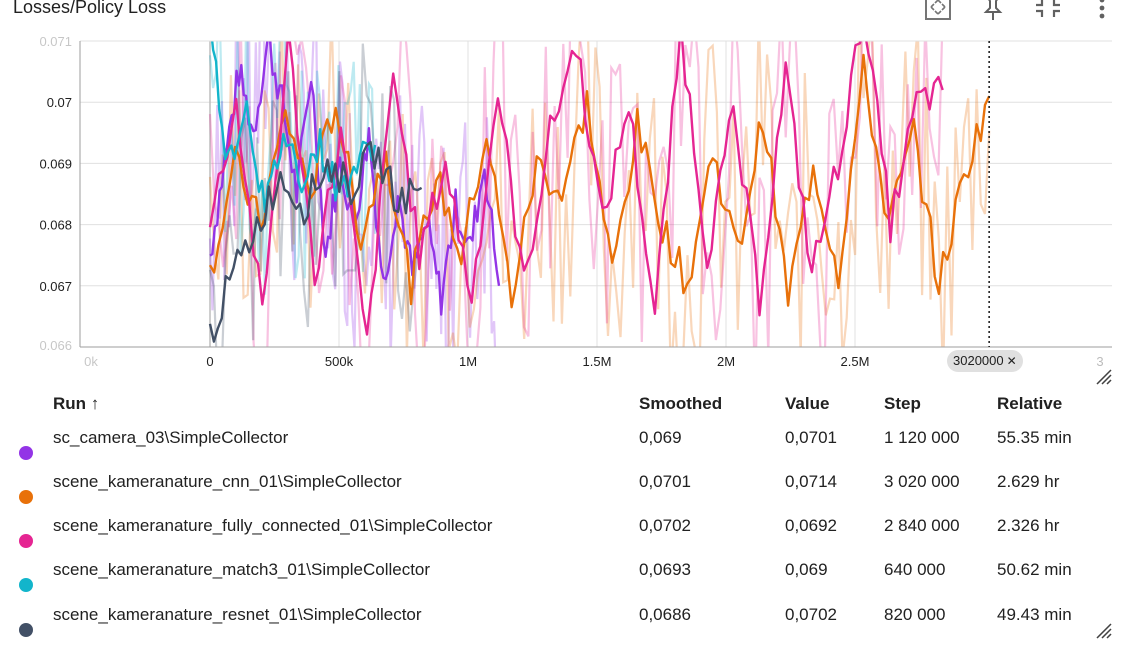 The image size is (1122, 649). Describe the element at coordinates (1028, 481) in the screenshot. I see `relative-time: 2.629 hr` at that location.